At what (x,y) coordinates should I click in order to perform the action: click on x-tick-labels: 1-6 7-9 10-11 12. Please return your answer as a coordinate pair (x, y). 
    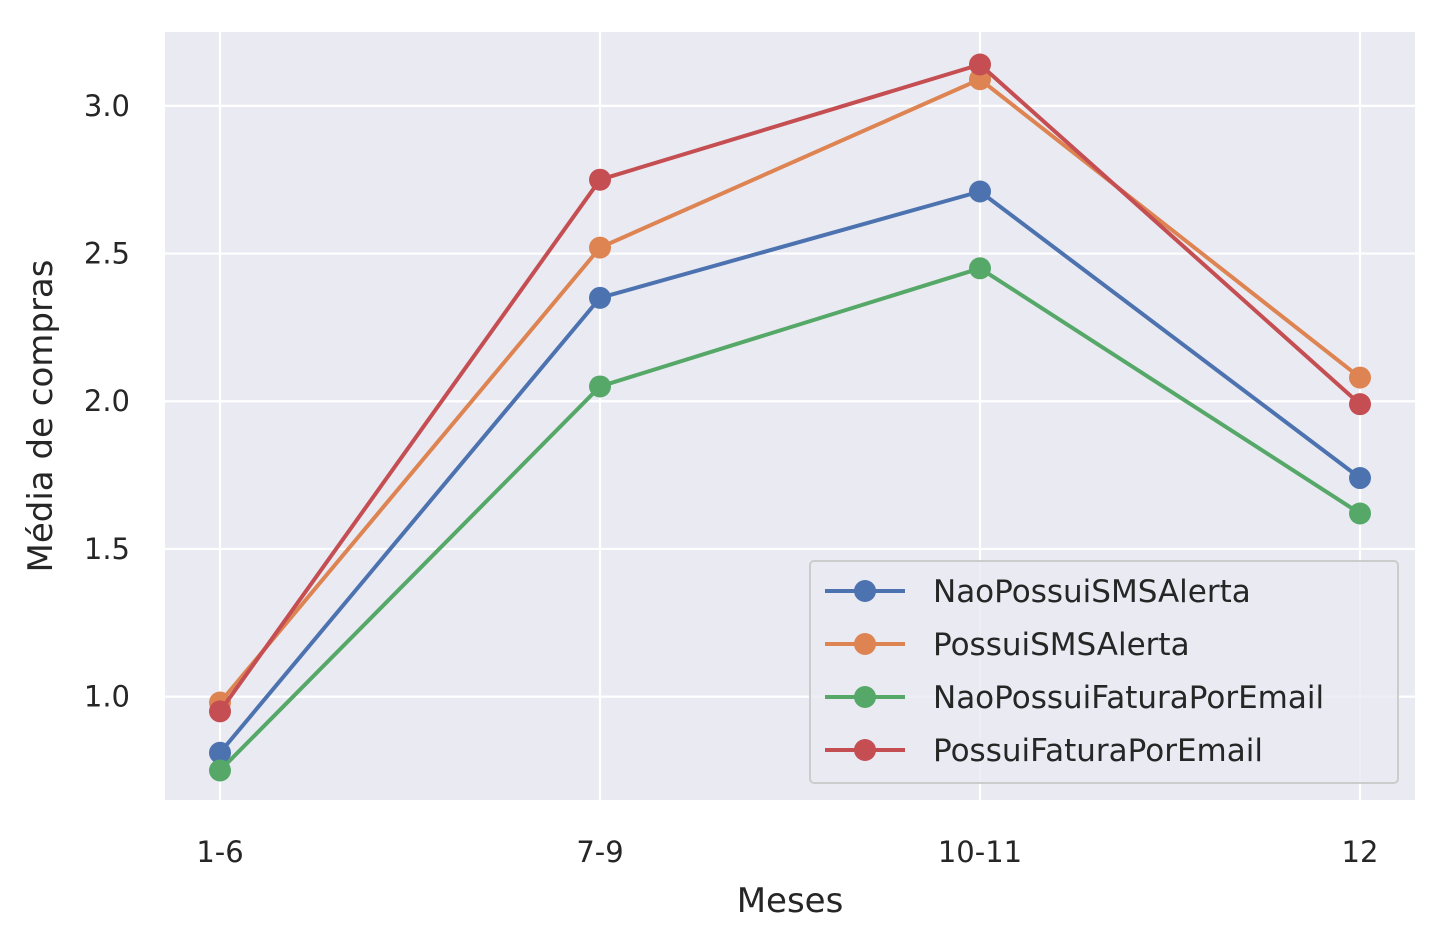
    Looking at the image, I should click on (787, 852).